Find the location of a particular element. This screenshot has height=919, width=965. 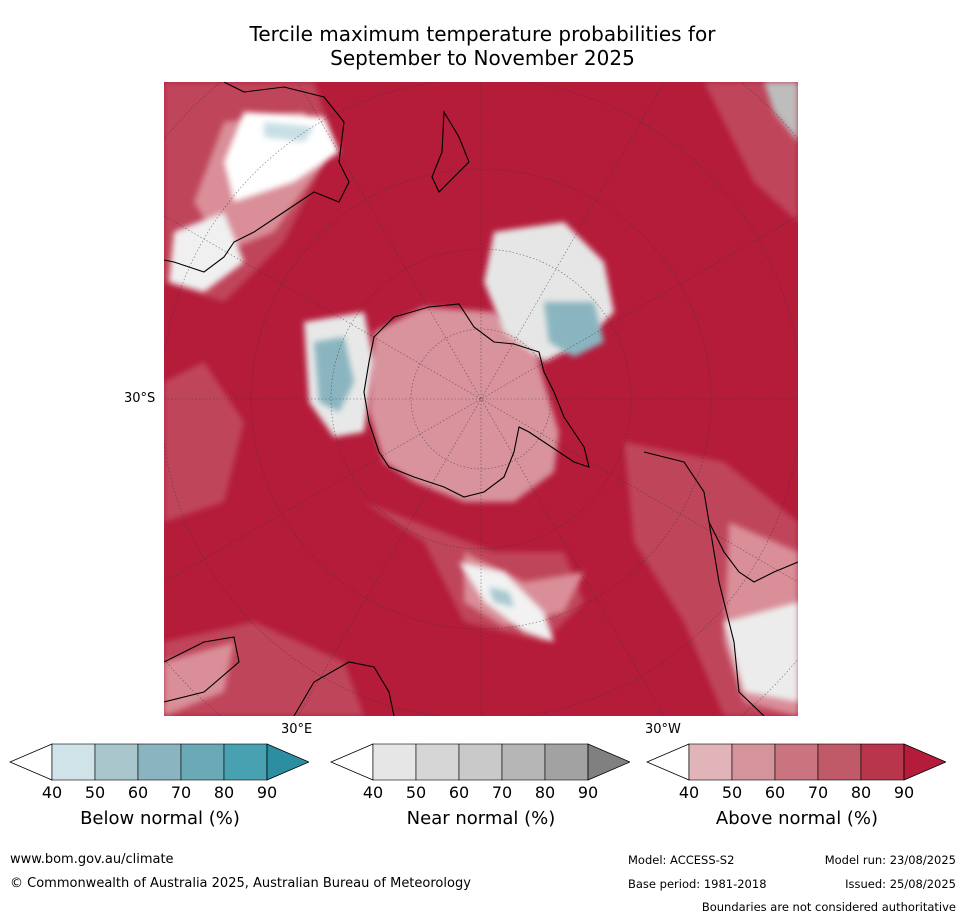

colorbar-near-normal-svg is located at coordinates (480, 762).